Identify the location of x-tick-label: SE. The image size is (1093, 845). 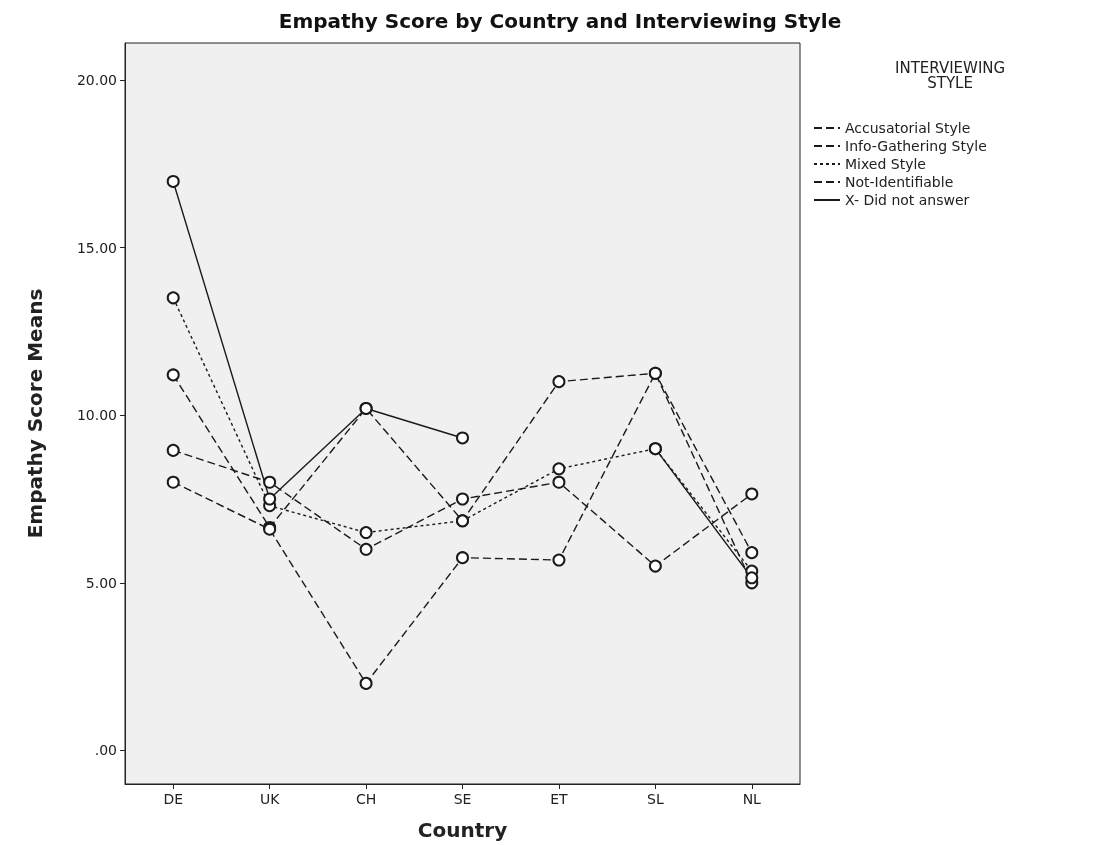
(462, 799).